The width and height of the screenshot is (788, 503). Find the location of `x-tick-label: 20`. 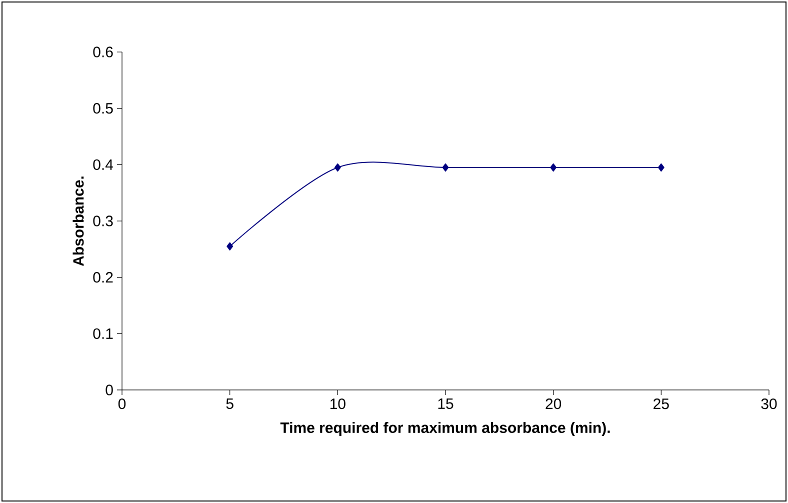

x-tick-label: 20 is located at coordinates (554, 404).